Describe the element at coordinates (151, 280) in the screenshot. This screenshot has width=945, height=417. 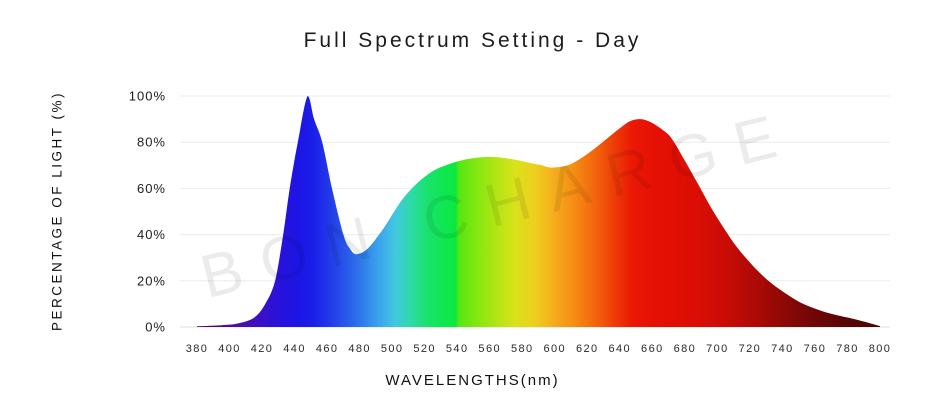
I see `y-tick-label: 20%` at that location.